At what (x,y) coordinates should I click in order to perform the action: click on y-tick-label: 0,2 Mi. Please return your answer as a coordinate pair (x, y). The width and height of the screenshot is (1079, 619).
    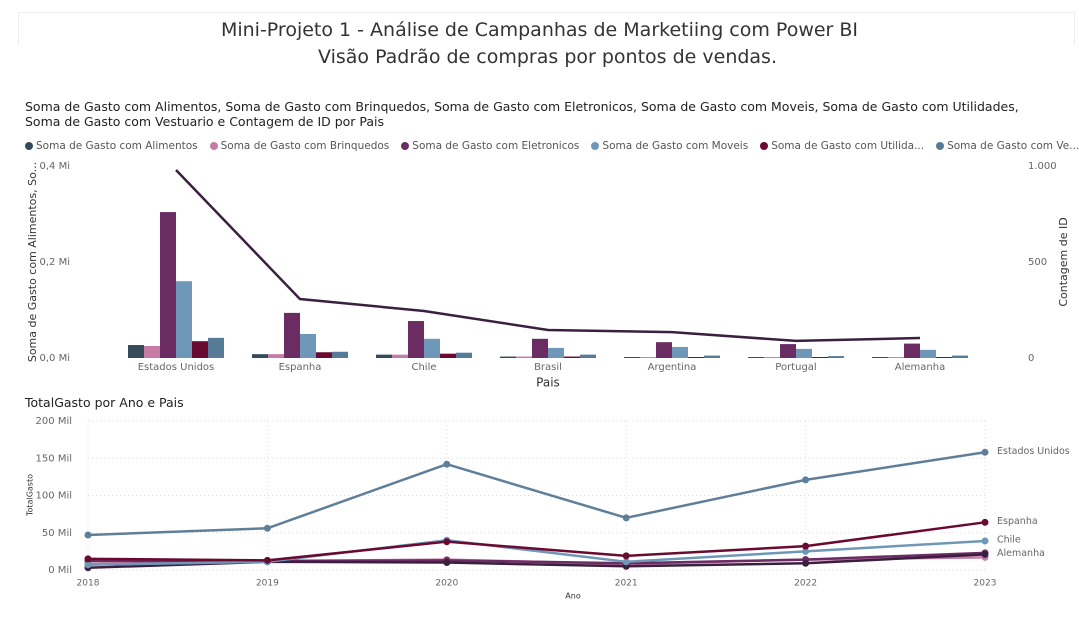
    Looking at the image, I should click on (55, 262).